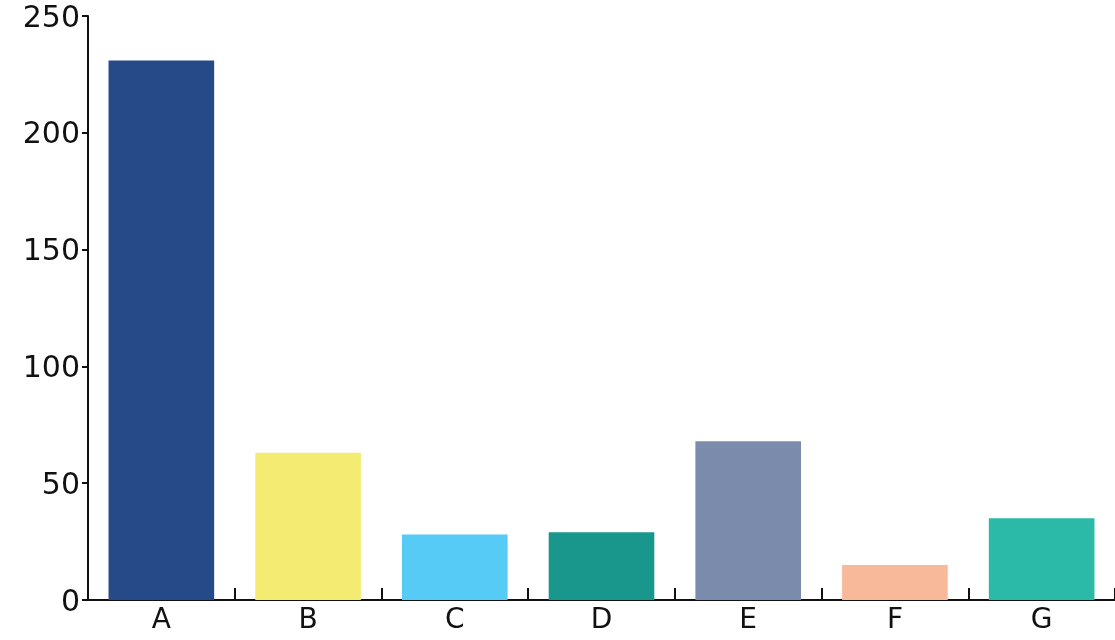  I want to click on x-tick-label: B, so click(308, 618).